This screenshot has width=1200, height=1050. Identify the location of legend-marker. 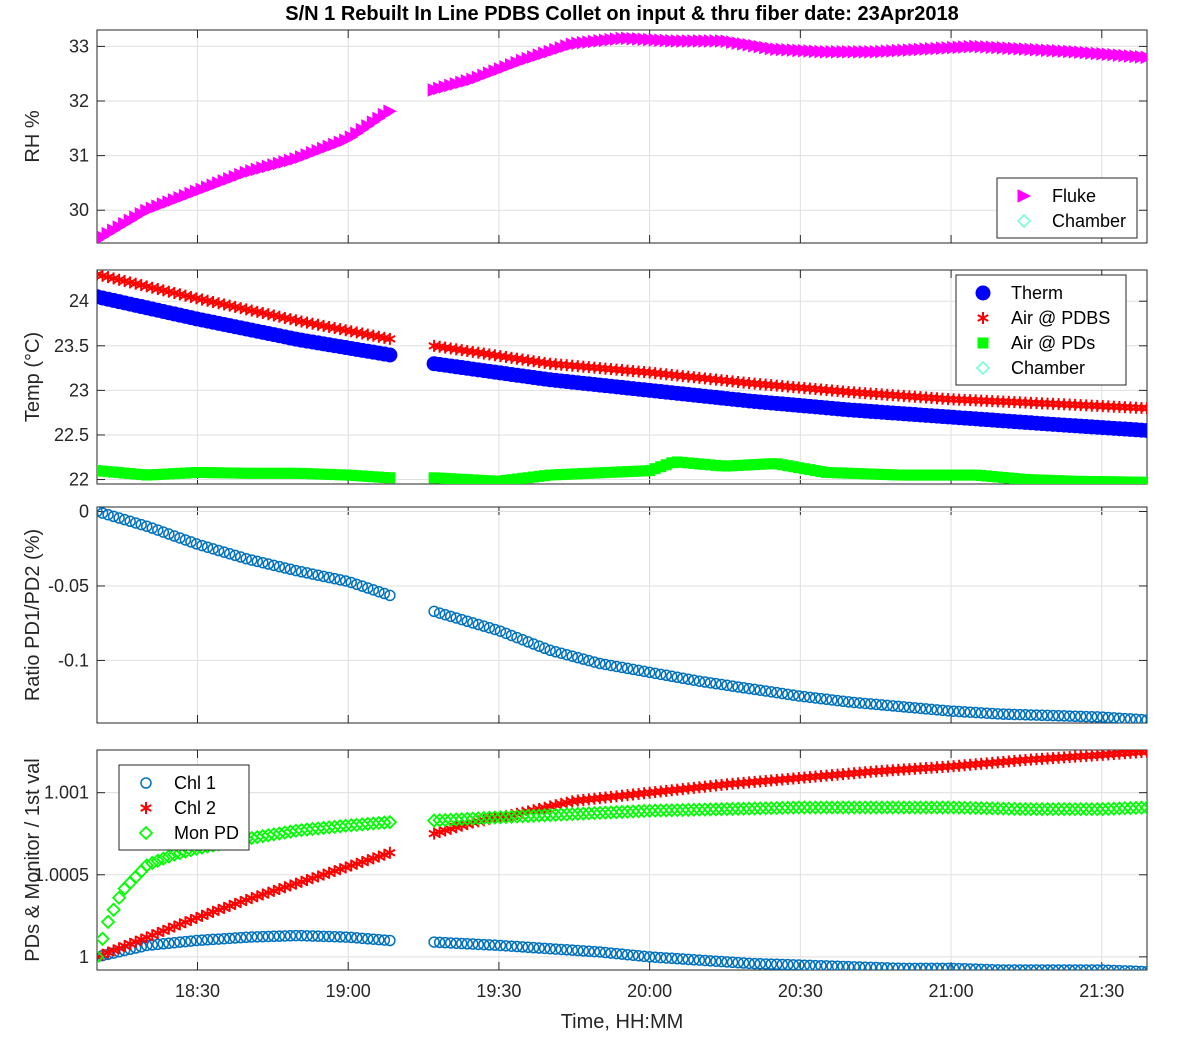
(146, 808).